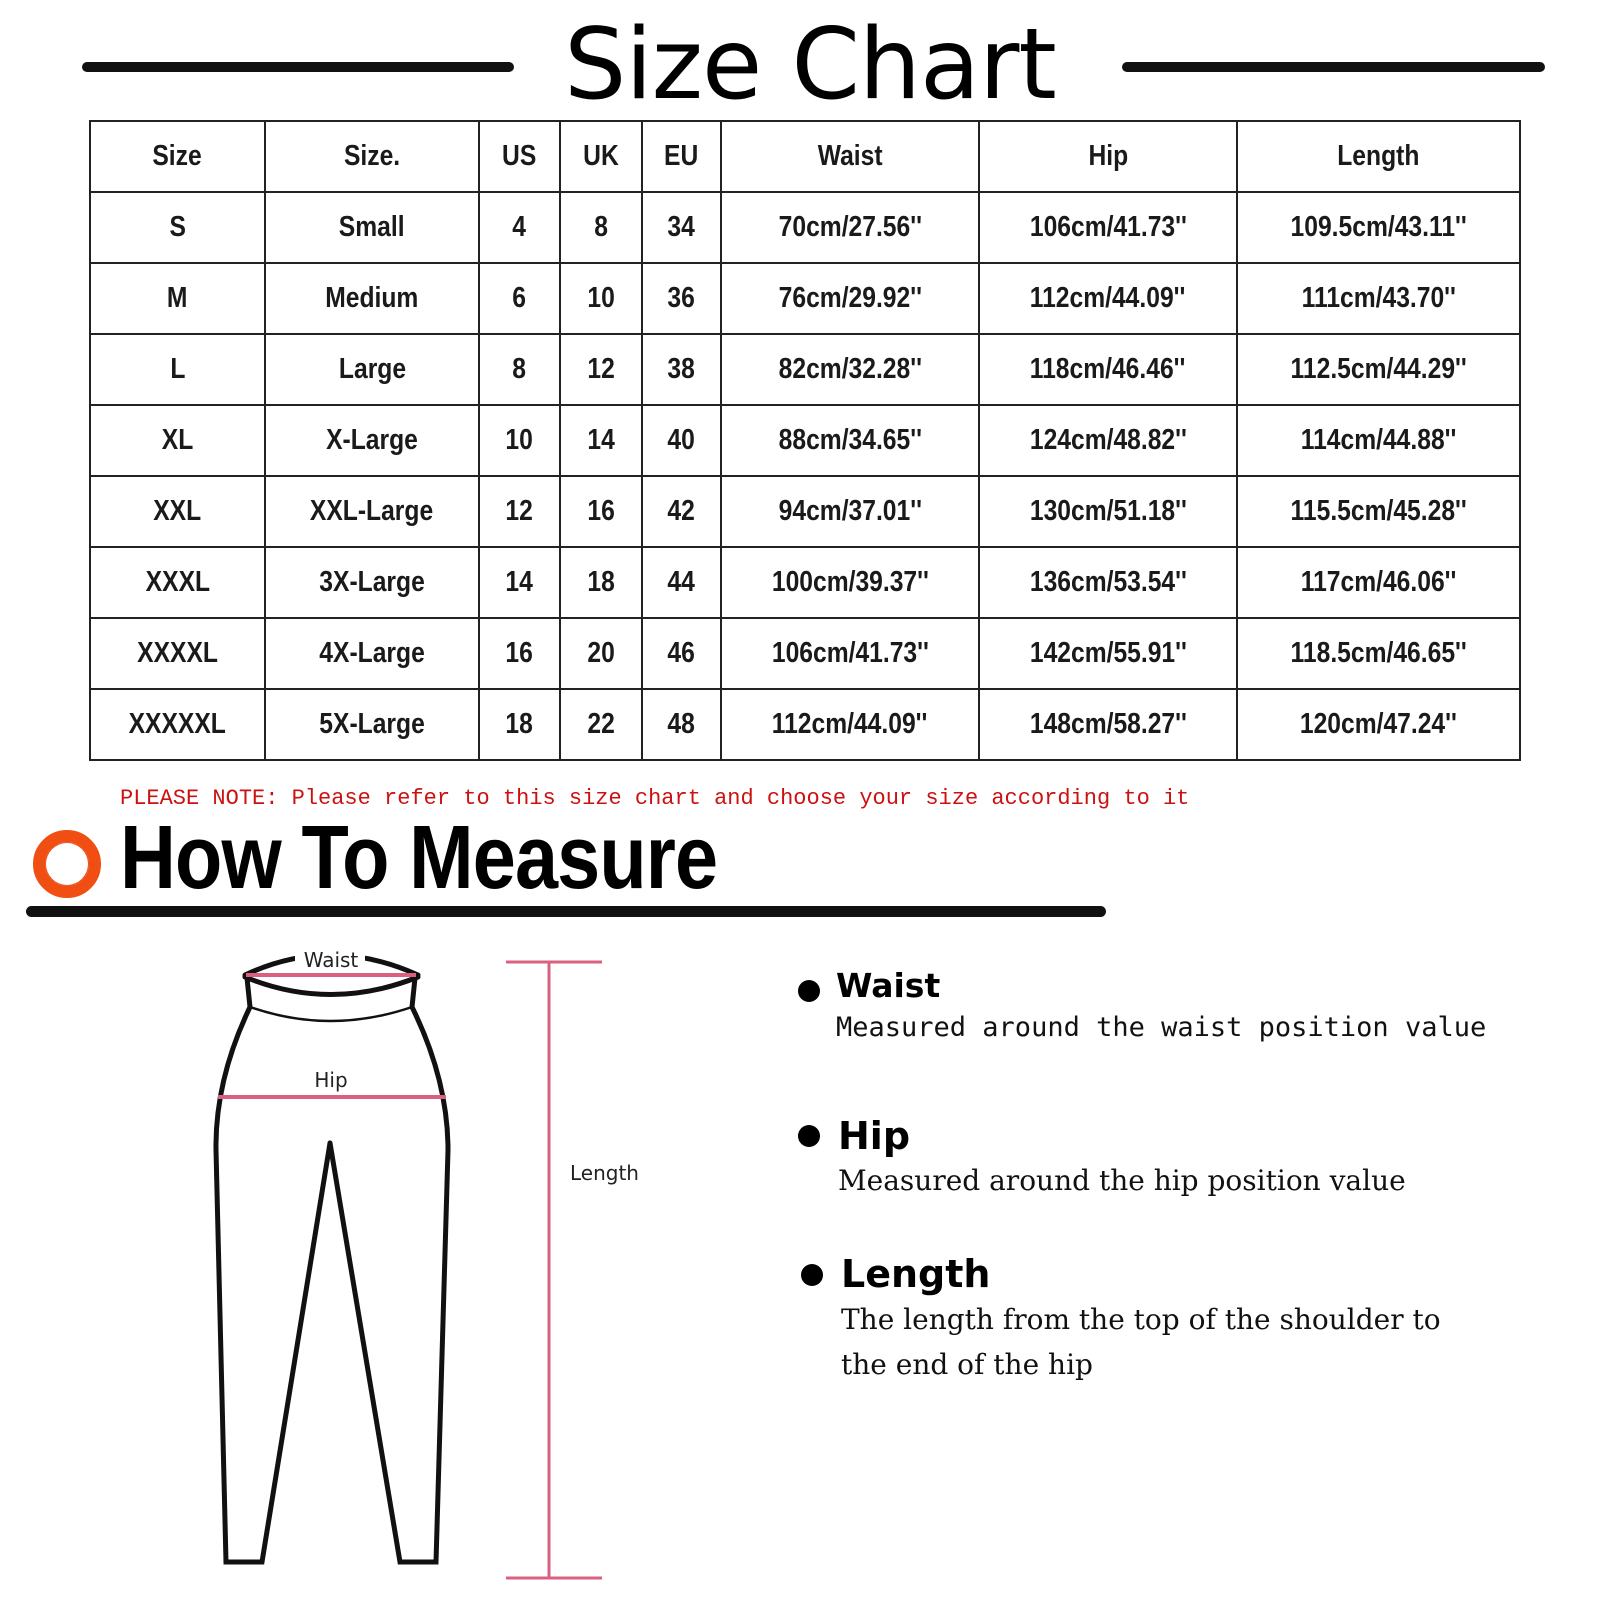  I want to click on column-header: Size., so click(372, 156).